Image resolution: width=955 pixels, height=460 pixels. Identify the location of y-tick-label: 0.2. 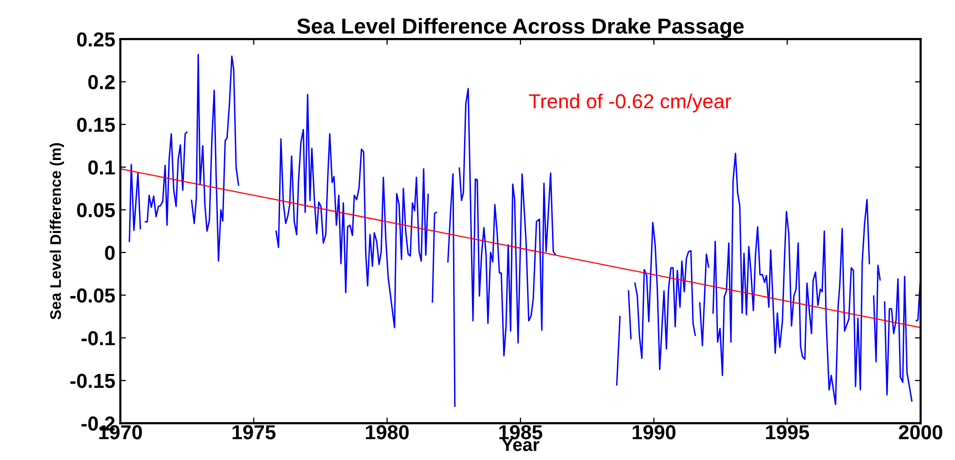
(101, 82).